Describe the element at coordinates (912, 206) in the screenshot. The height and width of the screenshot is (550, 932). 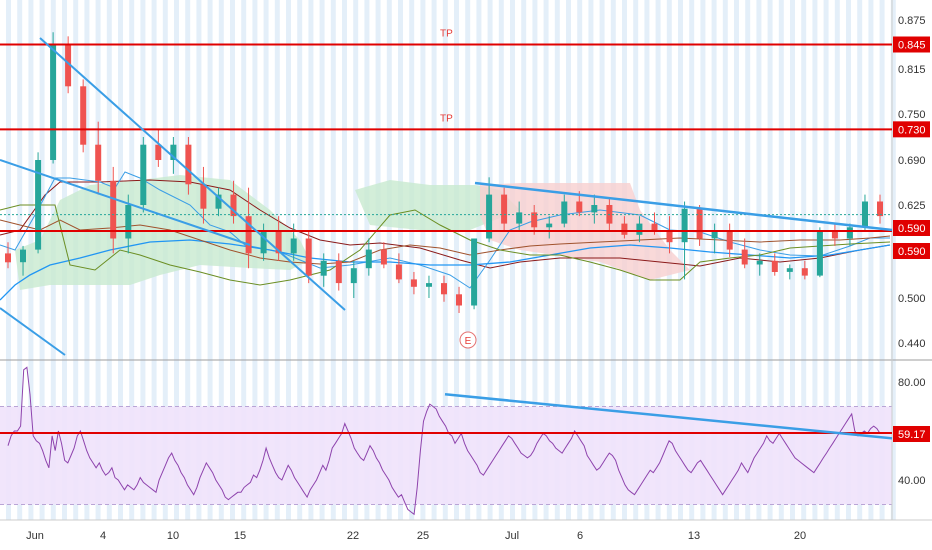
I see `price-tick: 0.625` at that location.